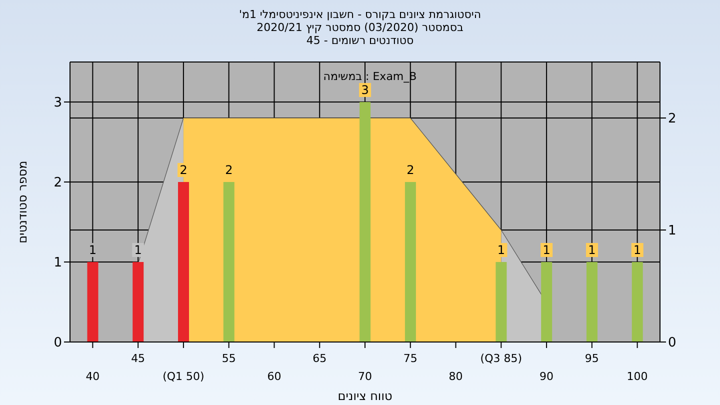 This screenshot has width=720, height=405. I want to click on x-tick-label: 95, so click(591, 358).